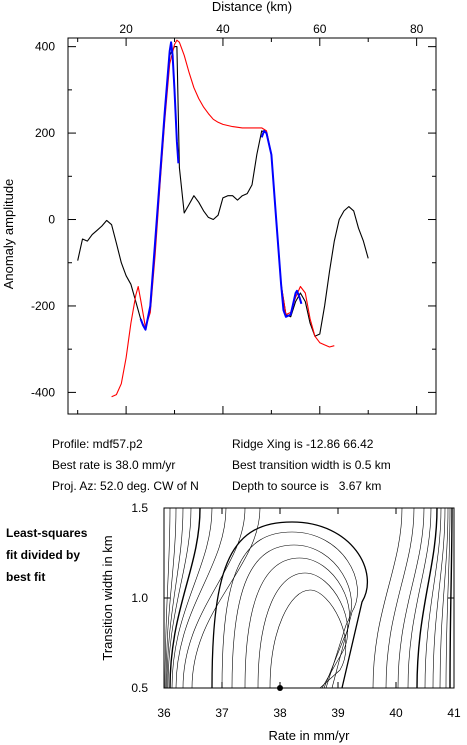  What do you see at coordinates (303, 444) in the screenshot?
I see `ridge-crossing-label: Ridge Xing is -12.86 66.42` at bounding box center [303, 444].